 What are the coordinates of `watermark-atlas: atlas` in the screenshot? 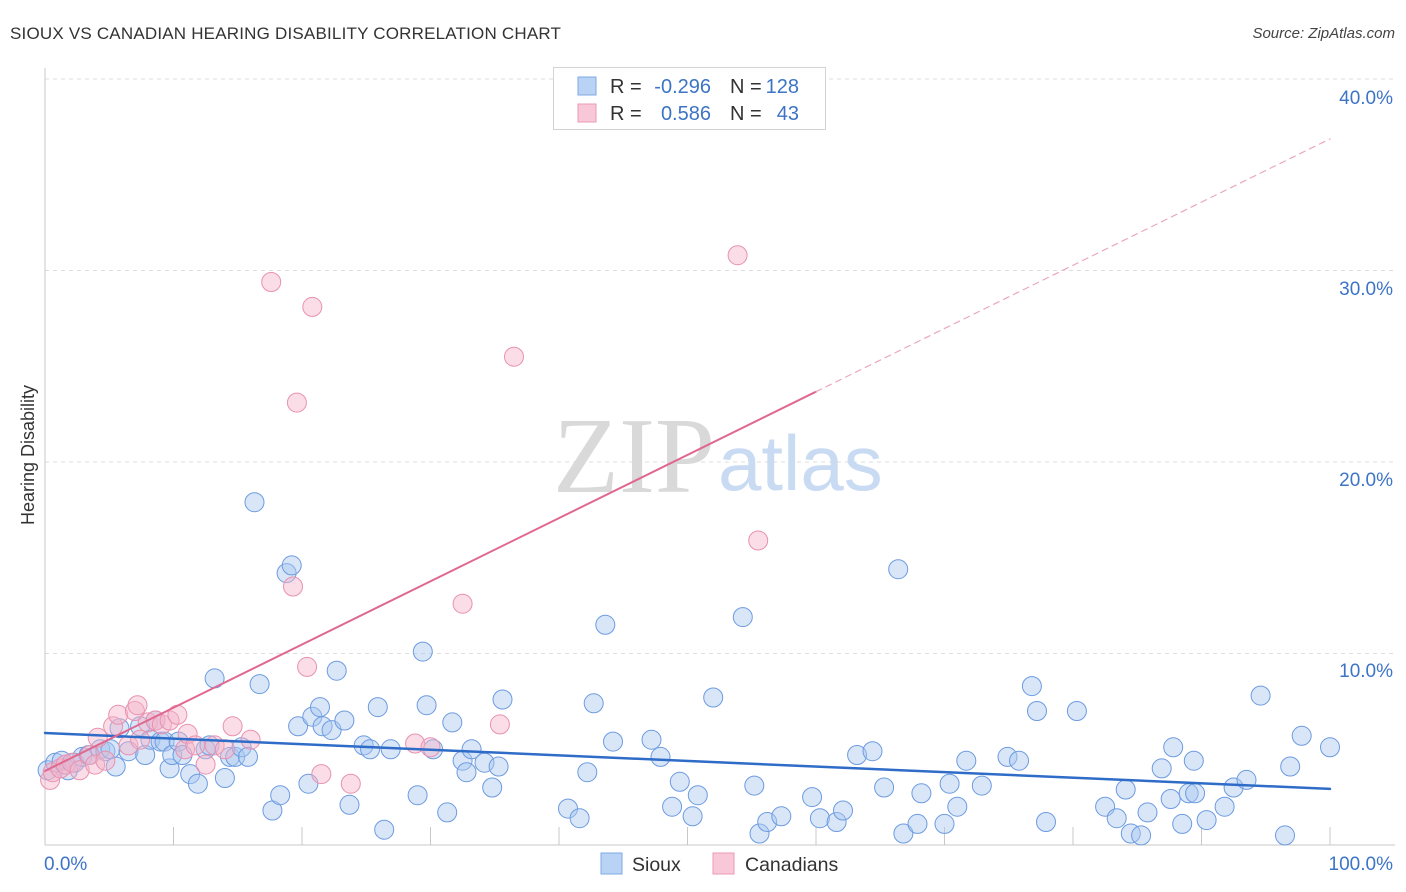 It's located at (800, 463).